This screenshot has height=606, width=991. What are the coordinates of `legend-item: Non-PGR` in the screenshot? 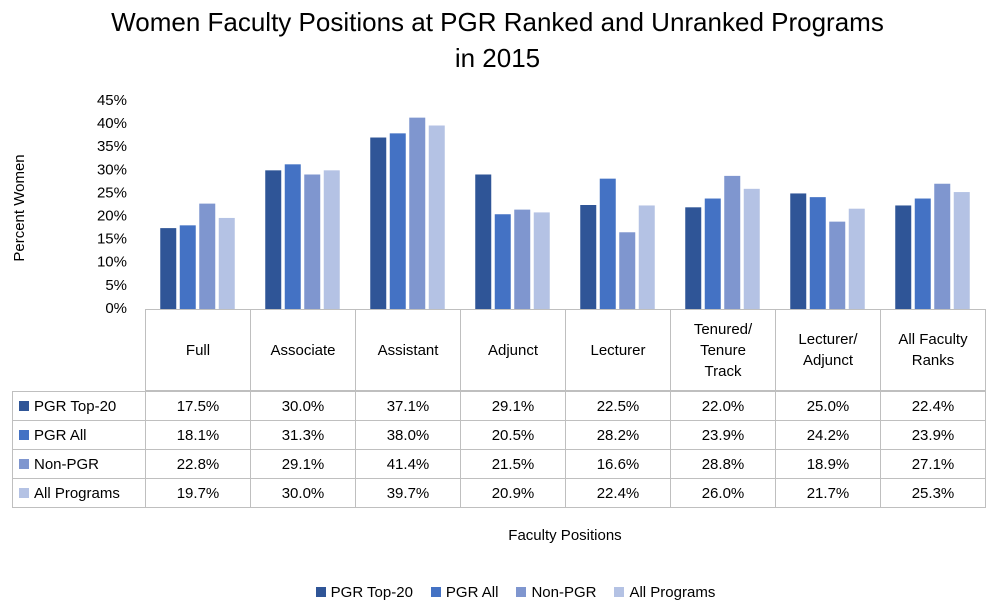 It's located at (556, 592).